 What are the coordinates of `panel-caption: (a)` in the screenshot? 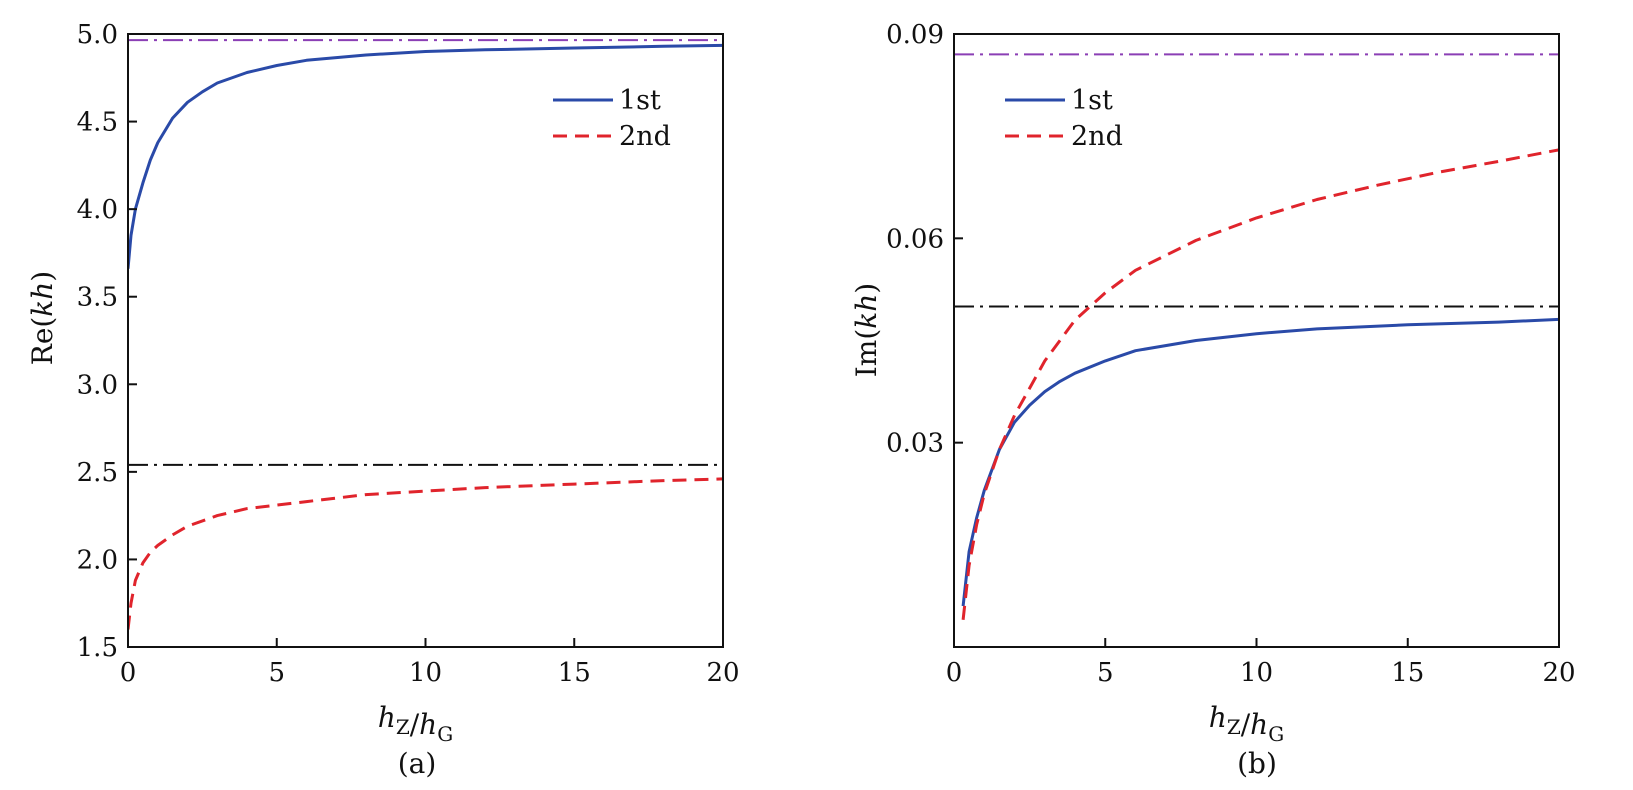 It's located at (417, 763).